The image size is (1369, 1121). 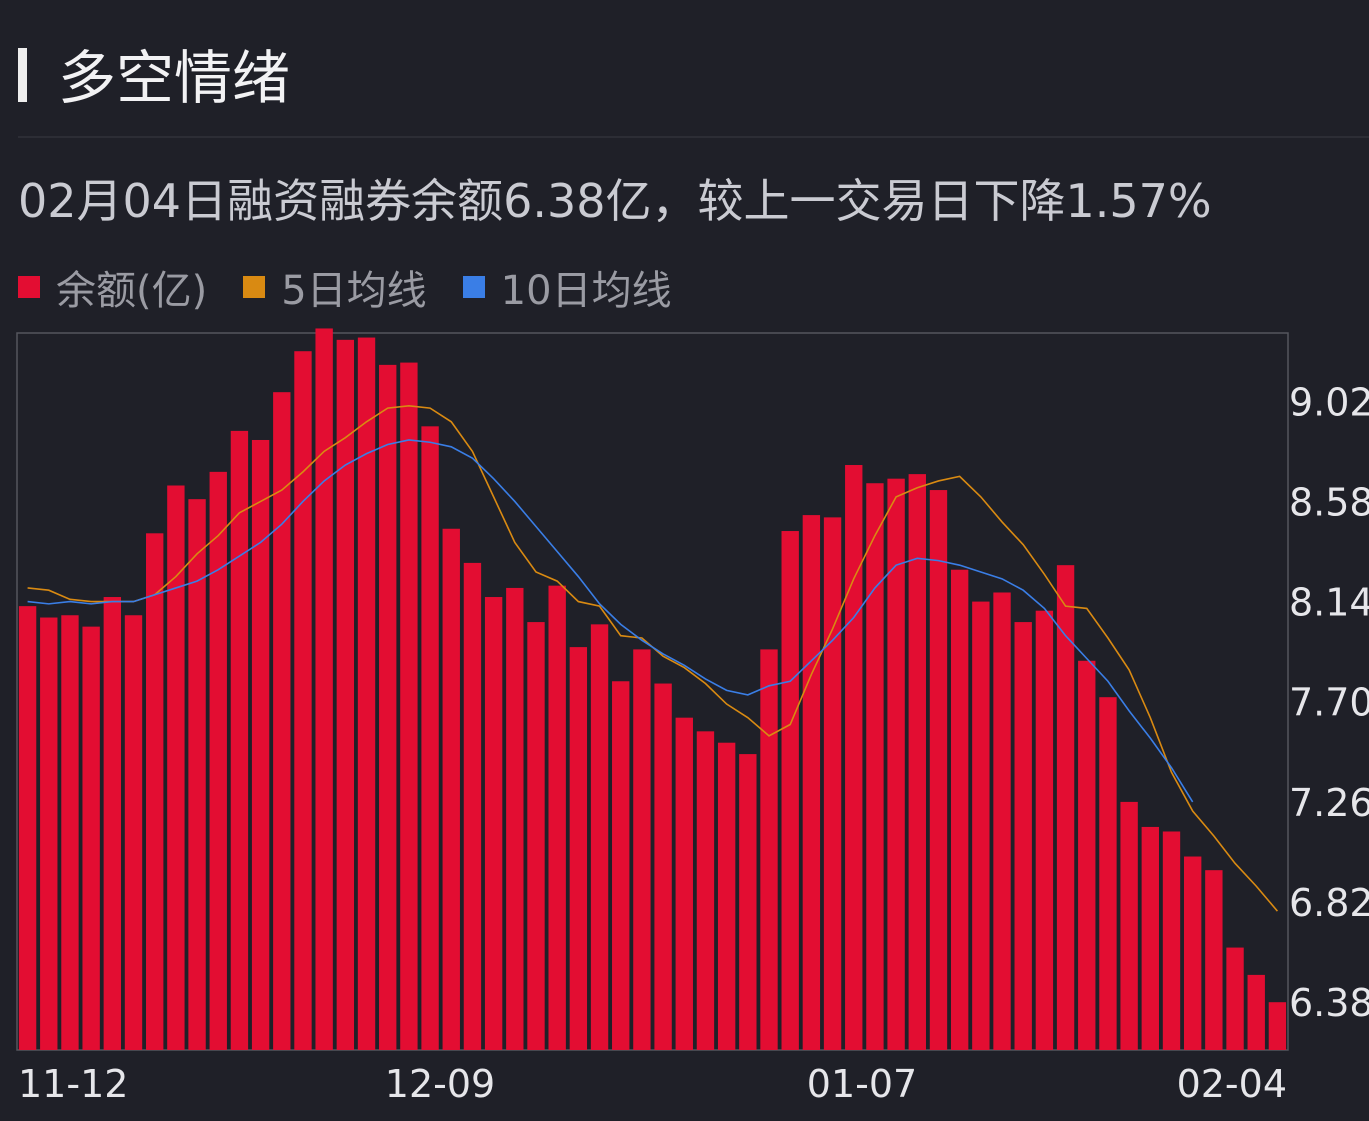 I want to click on legend-item-ma5: 5日均线, so click(x=335, y=287).